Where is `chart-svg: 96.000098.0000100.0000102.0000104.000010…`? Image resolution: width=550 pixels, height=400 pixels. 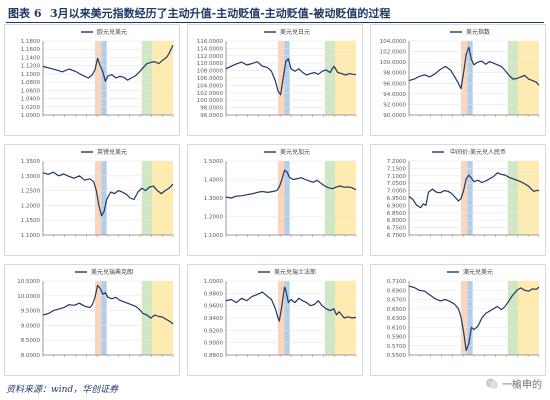
chart-svg: 96.000098.0000100.0000102.0000104.000010… is located at coordinates (277, 73).